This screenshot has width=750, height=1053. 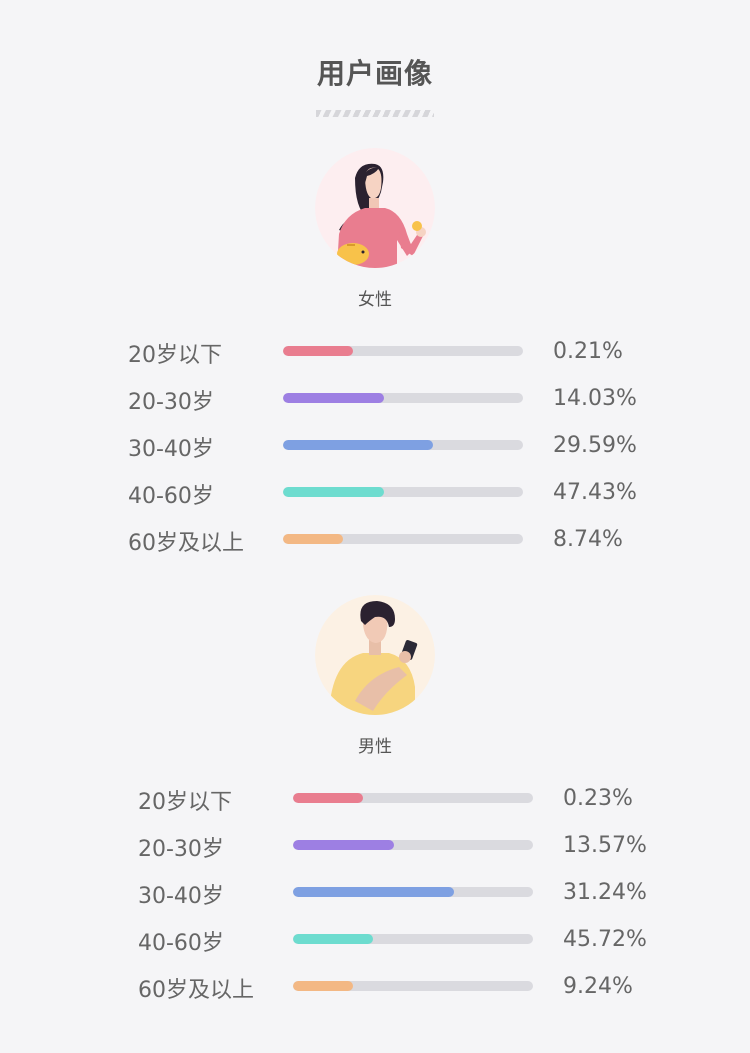 What do you see at coordinates (374, 73) in the screenshot?
I see `page-title: 用户画像` at bounding box center [374, 73].